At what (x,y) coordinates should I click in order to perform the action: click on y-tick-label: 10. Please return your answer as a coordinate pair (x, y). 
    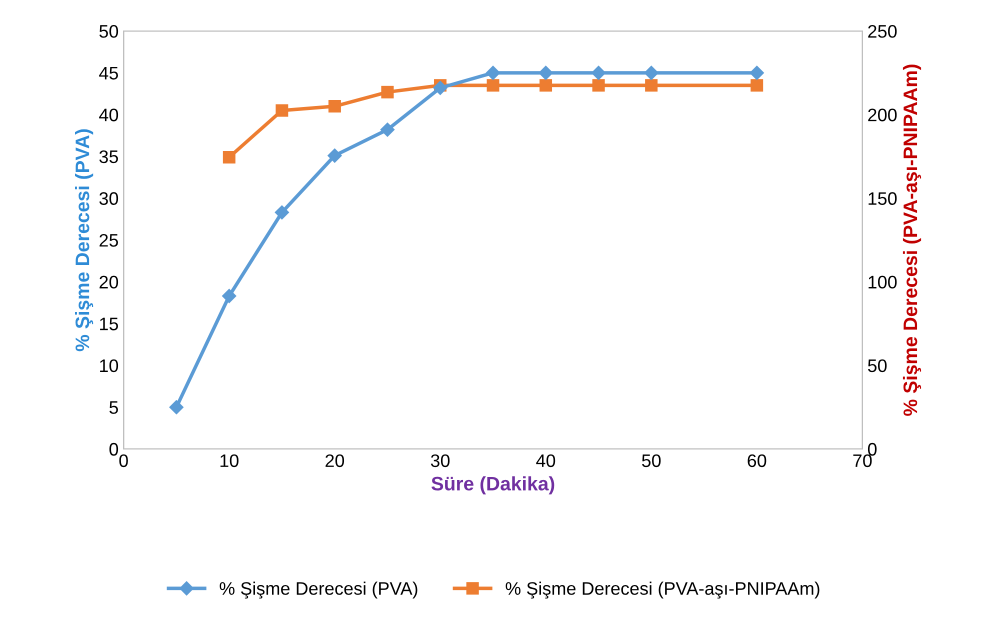
    Looking at the image, I should click on (109, 365).